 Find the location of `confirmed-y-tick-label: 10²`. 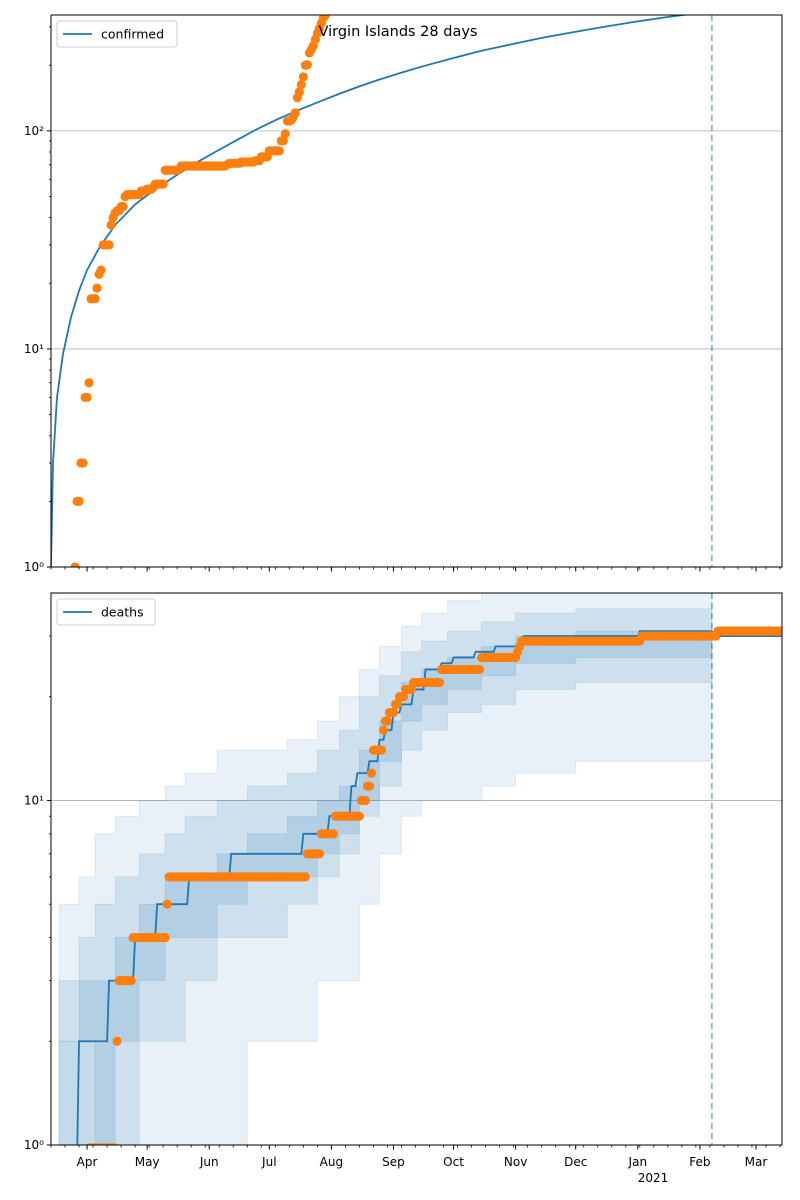

confirmed-y-tick-label: 10² is located at coordinates (34, 131).